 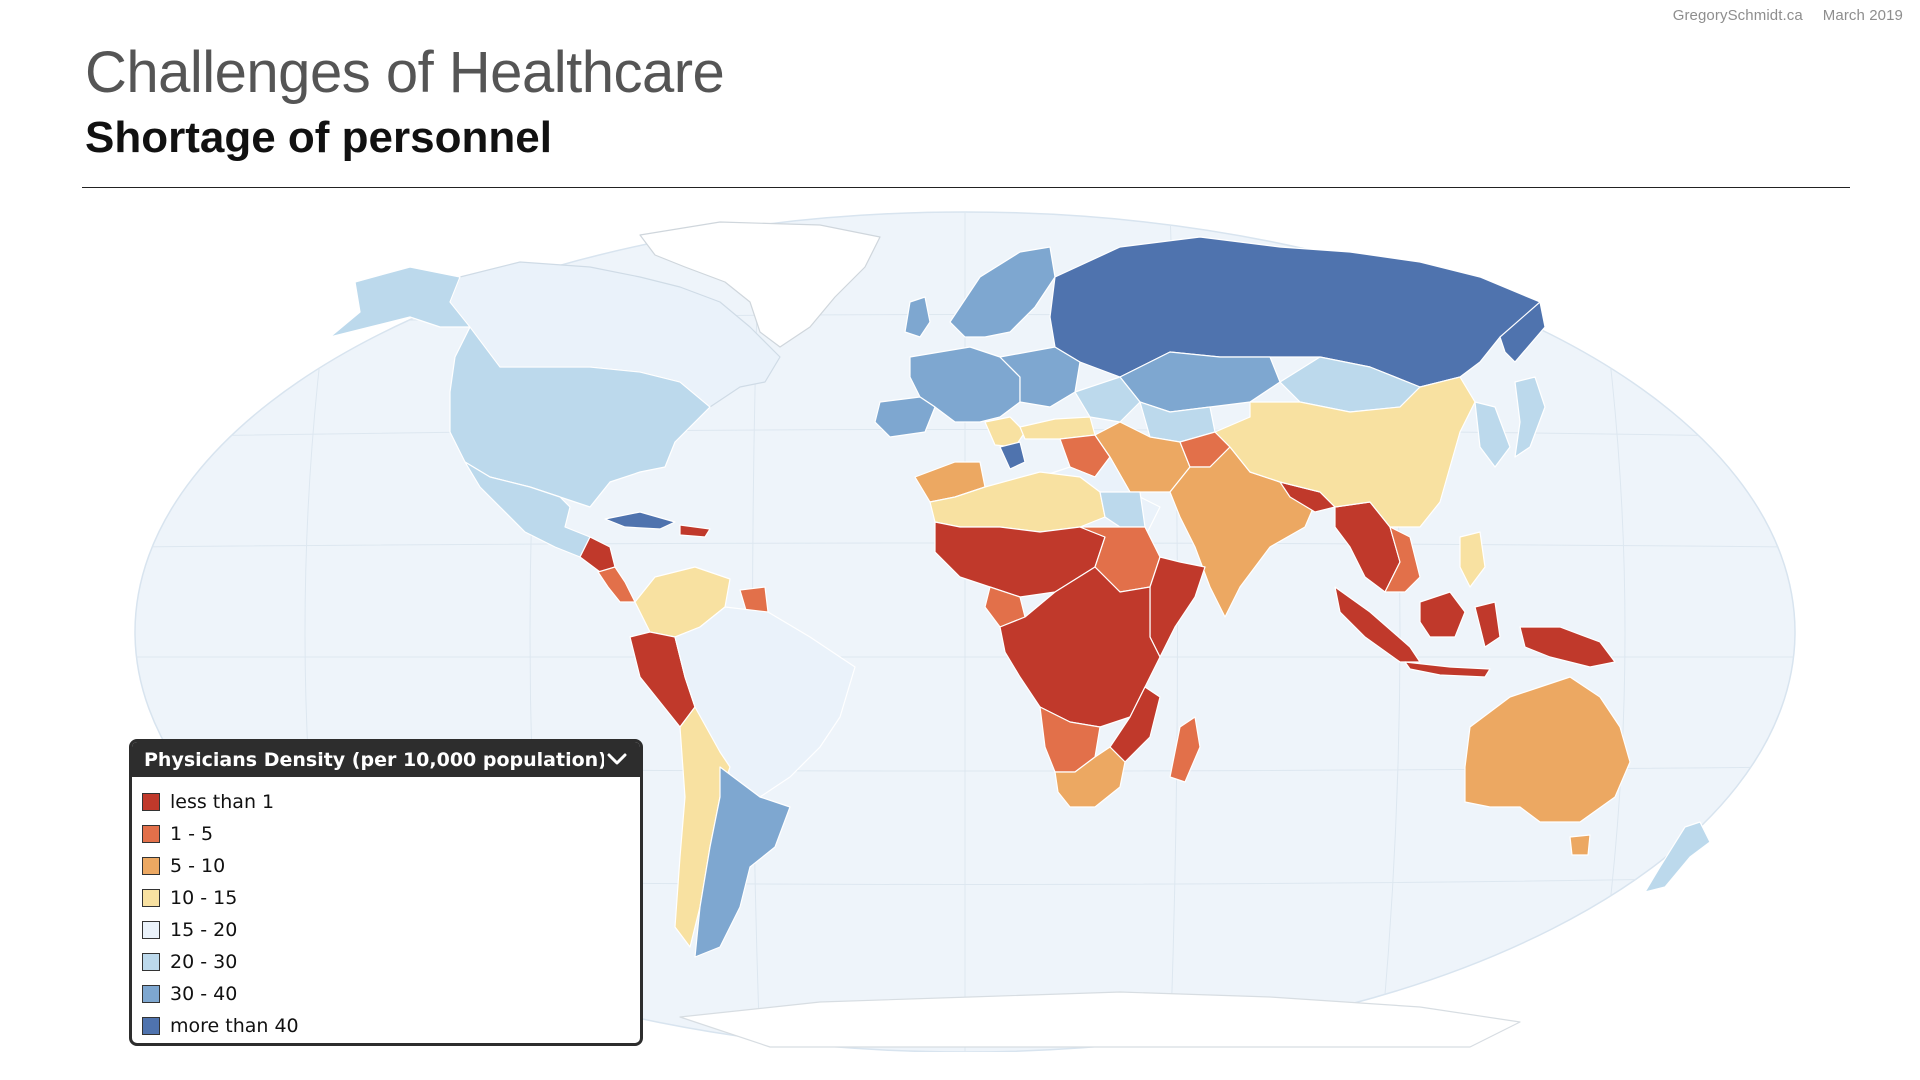 I want to click on region-philippines, so click(x=1472, y=559).